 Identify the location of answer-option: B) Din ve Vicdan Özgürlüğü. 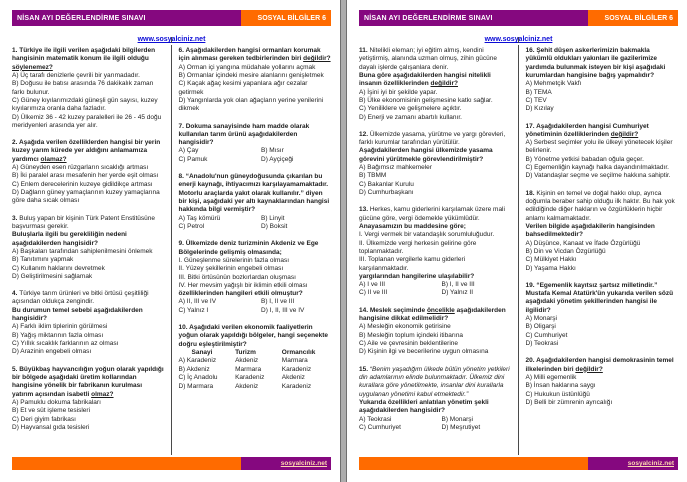
(565, 251).